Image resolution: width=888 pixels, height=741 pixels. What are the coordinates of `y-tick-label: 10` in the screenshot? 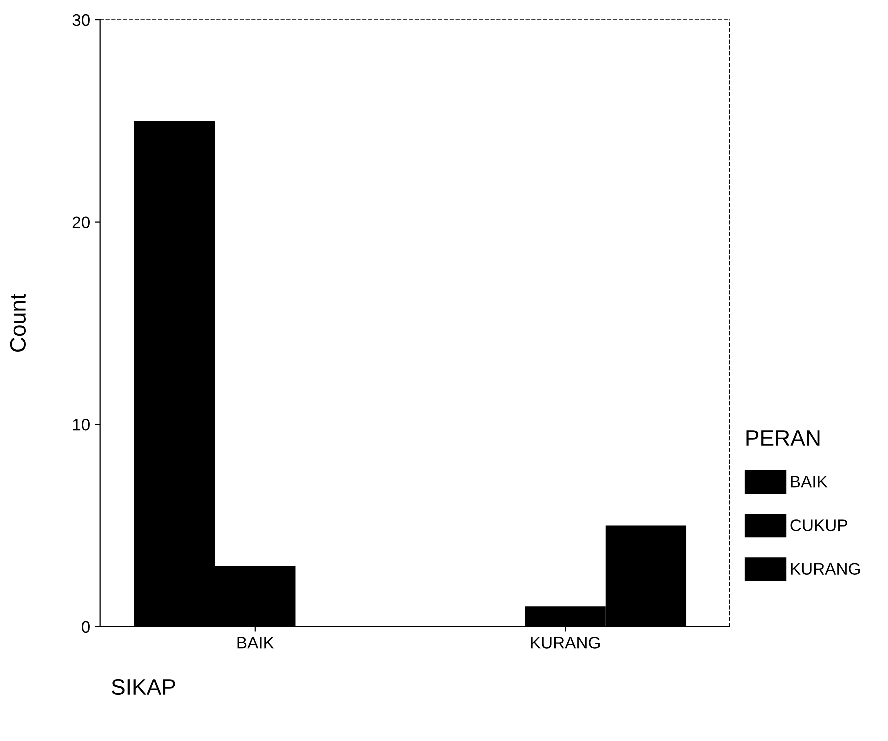 It's located at (81, 424).